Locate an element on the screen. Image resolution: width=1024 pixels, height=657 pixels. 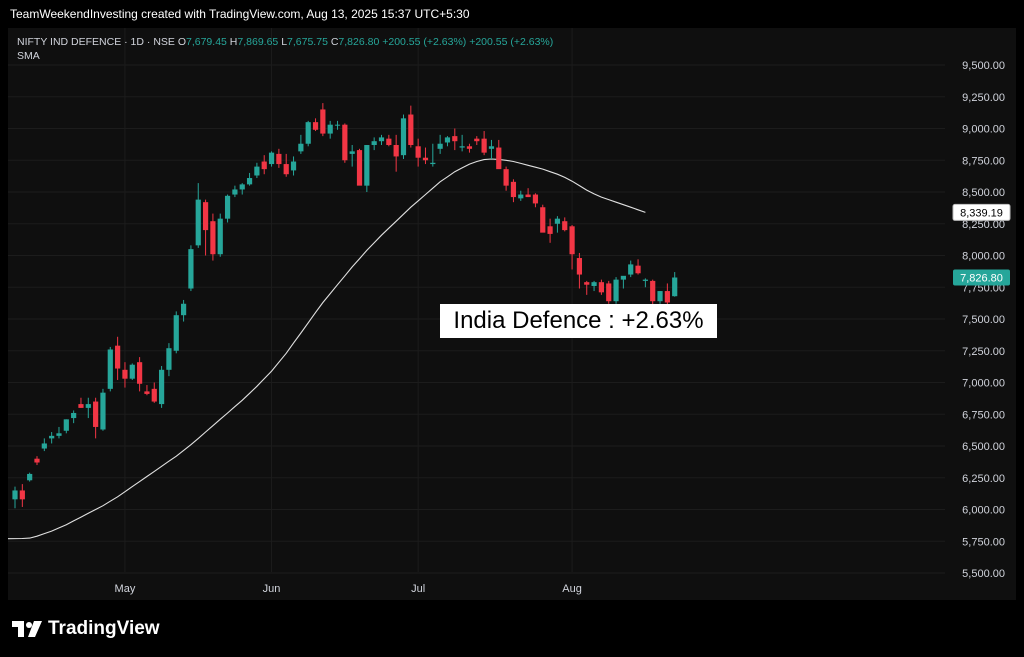
close-value: 7,826.80 is located at coordinates (359, 42).